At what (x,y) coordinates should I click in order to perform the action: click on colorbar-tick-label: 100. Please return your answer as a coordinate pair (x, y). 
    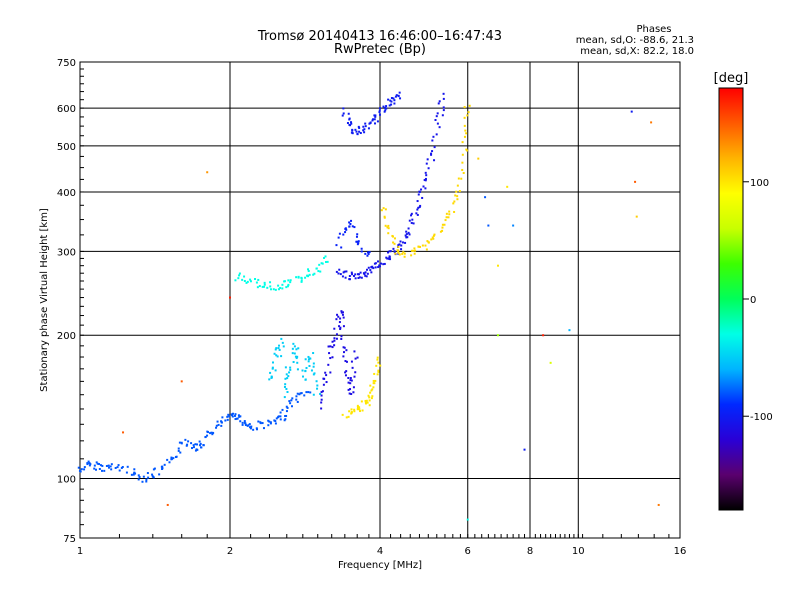
    Looking at the image, I should click on (759, 183).